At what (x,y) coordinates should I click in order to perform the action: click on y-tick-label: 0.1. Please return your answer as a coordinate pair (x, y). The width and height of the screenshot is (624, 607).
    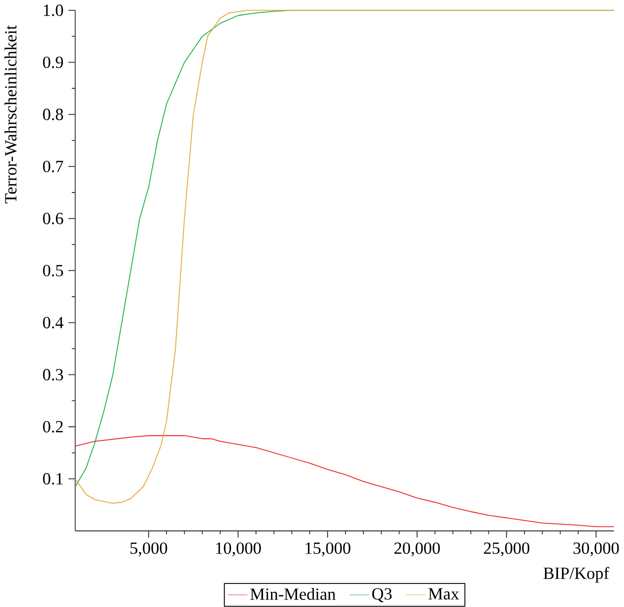
    Looking at the image, I should click on (53, 479).